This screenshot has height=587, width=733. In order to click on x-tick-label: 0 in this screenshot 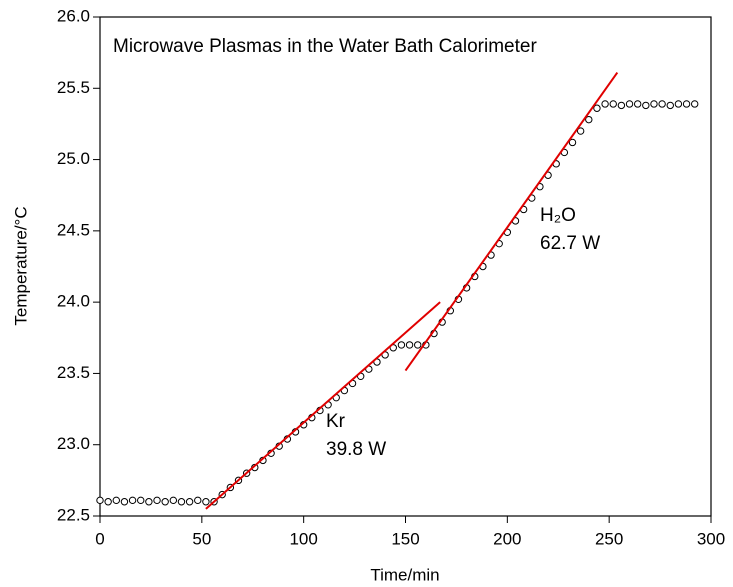, I will do `click(99, 538)`.